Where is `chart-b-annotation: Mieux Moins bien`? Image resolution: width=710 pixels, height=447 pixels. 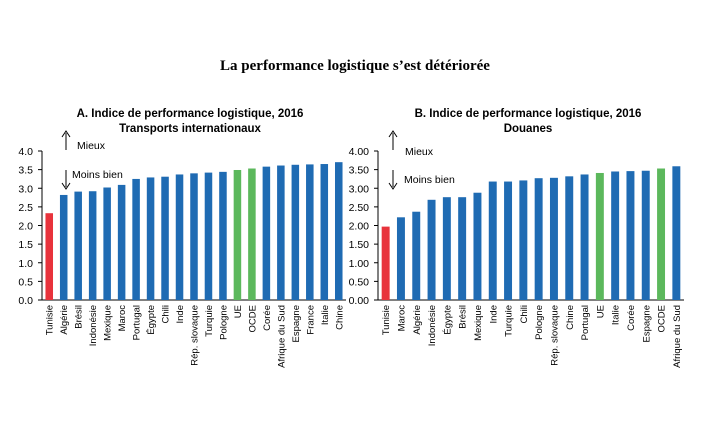
chart-b-annotation: Mieux Moins bien is located at coordinates (421, 160).